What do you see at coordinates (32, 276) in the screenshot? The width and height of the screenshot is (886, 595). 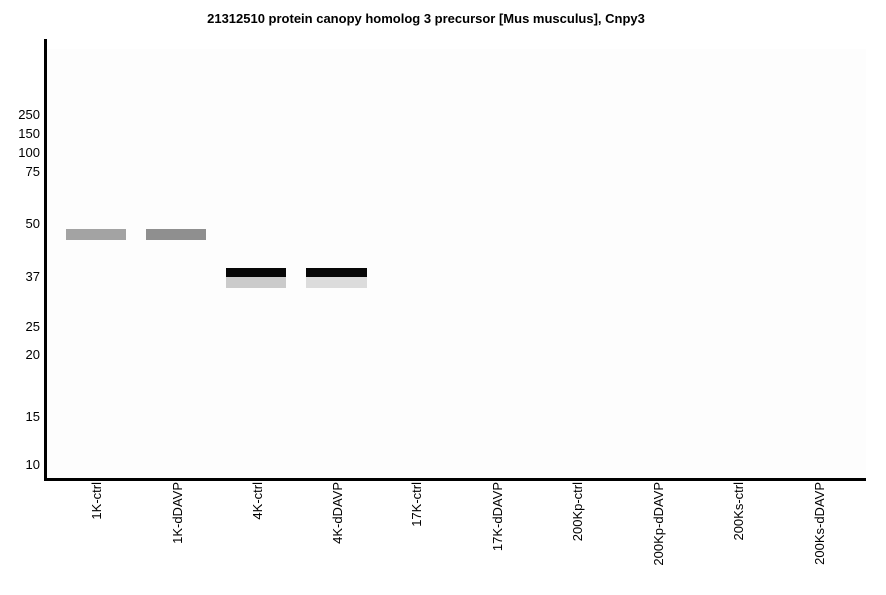 I see `y-tick-label: 37` at bounding box center [32, 276].